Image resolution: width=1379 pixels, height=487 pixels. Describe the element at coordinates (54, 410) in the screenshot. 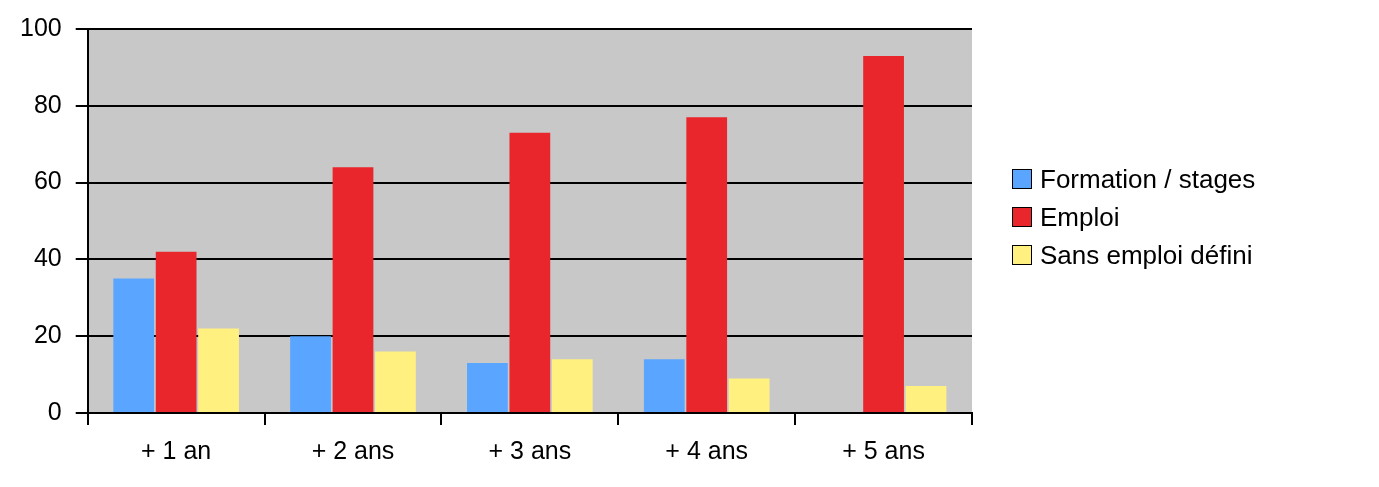

I see `y-tick-label: 0` at that location.